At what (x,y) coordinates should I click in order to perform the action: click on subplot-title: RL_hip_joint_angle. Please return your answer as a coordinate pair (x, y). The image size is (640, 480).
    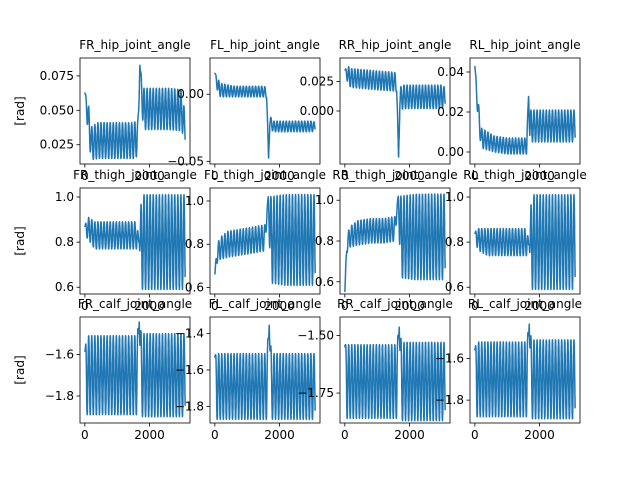
    Looking at the image, I should click on (524, 45).